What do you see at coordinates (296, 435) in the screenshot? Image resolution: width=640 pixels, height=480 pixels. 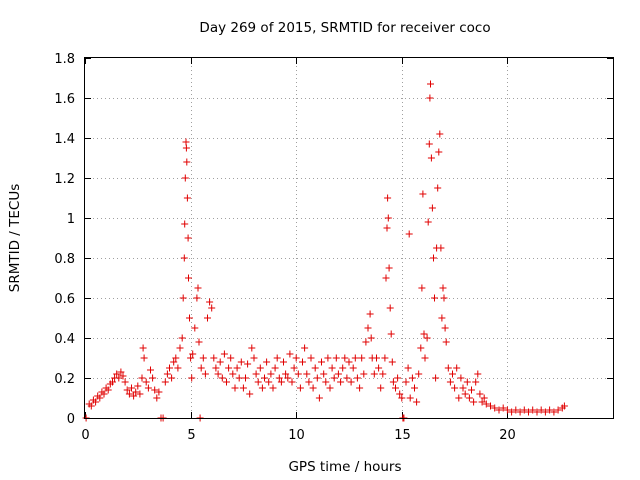 I see `x-tick-label: 10` at bounding box center [296, 435].